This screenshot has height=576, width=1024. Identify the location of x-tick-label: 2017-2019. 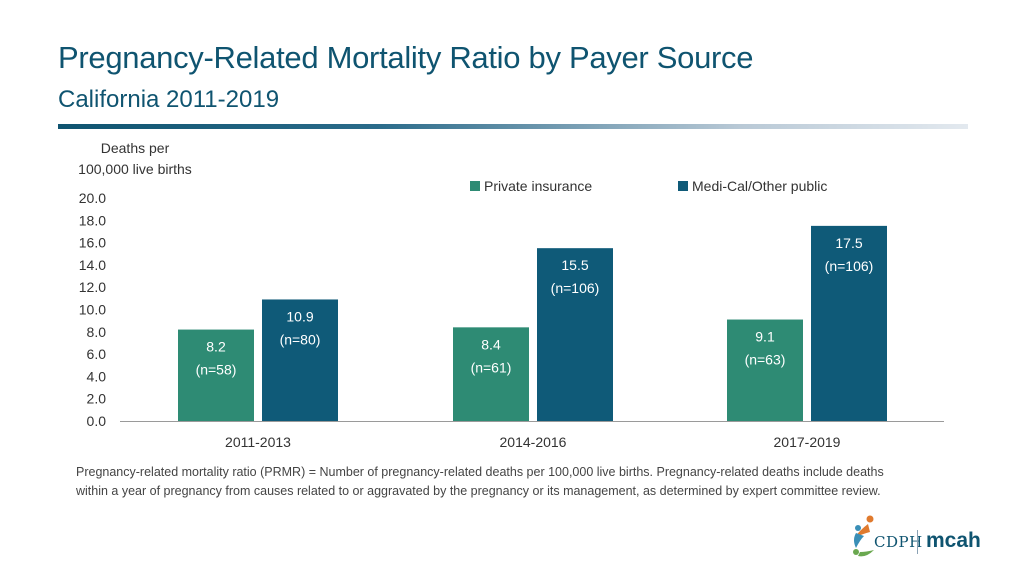
(807, 442).